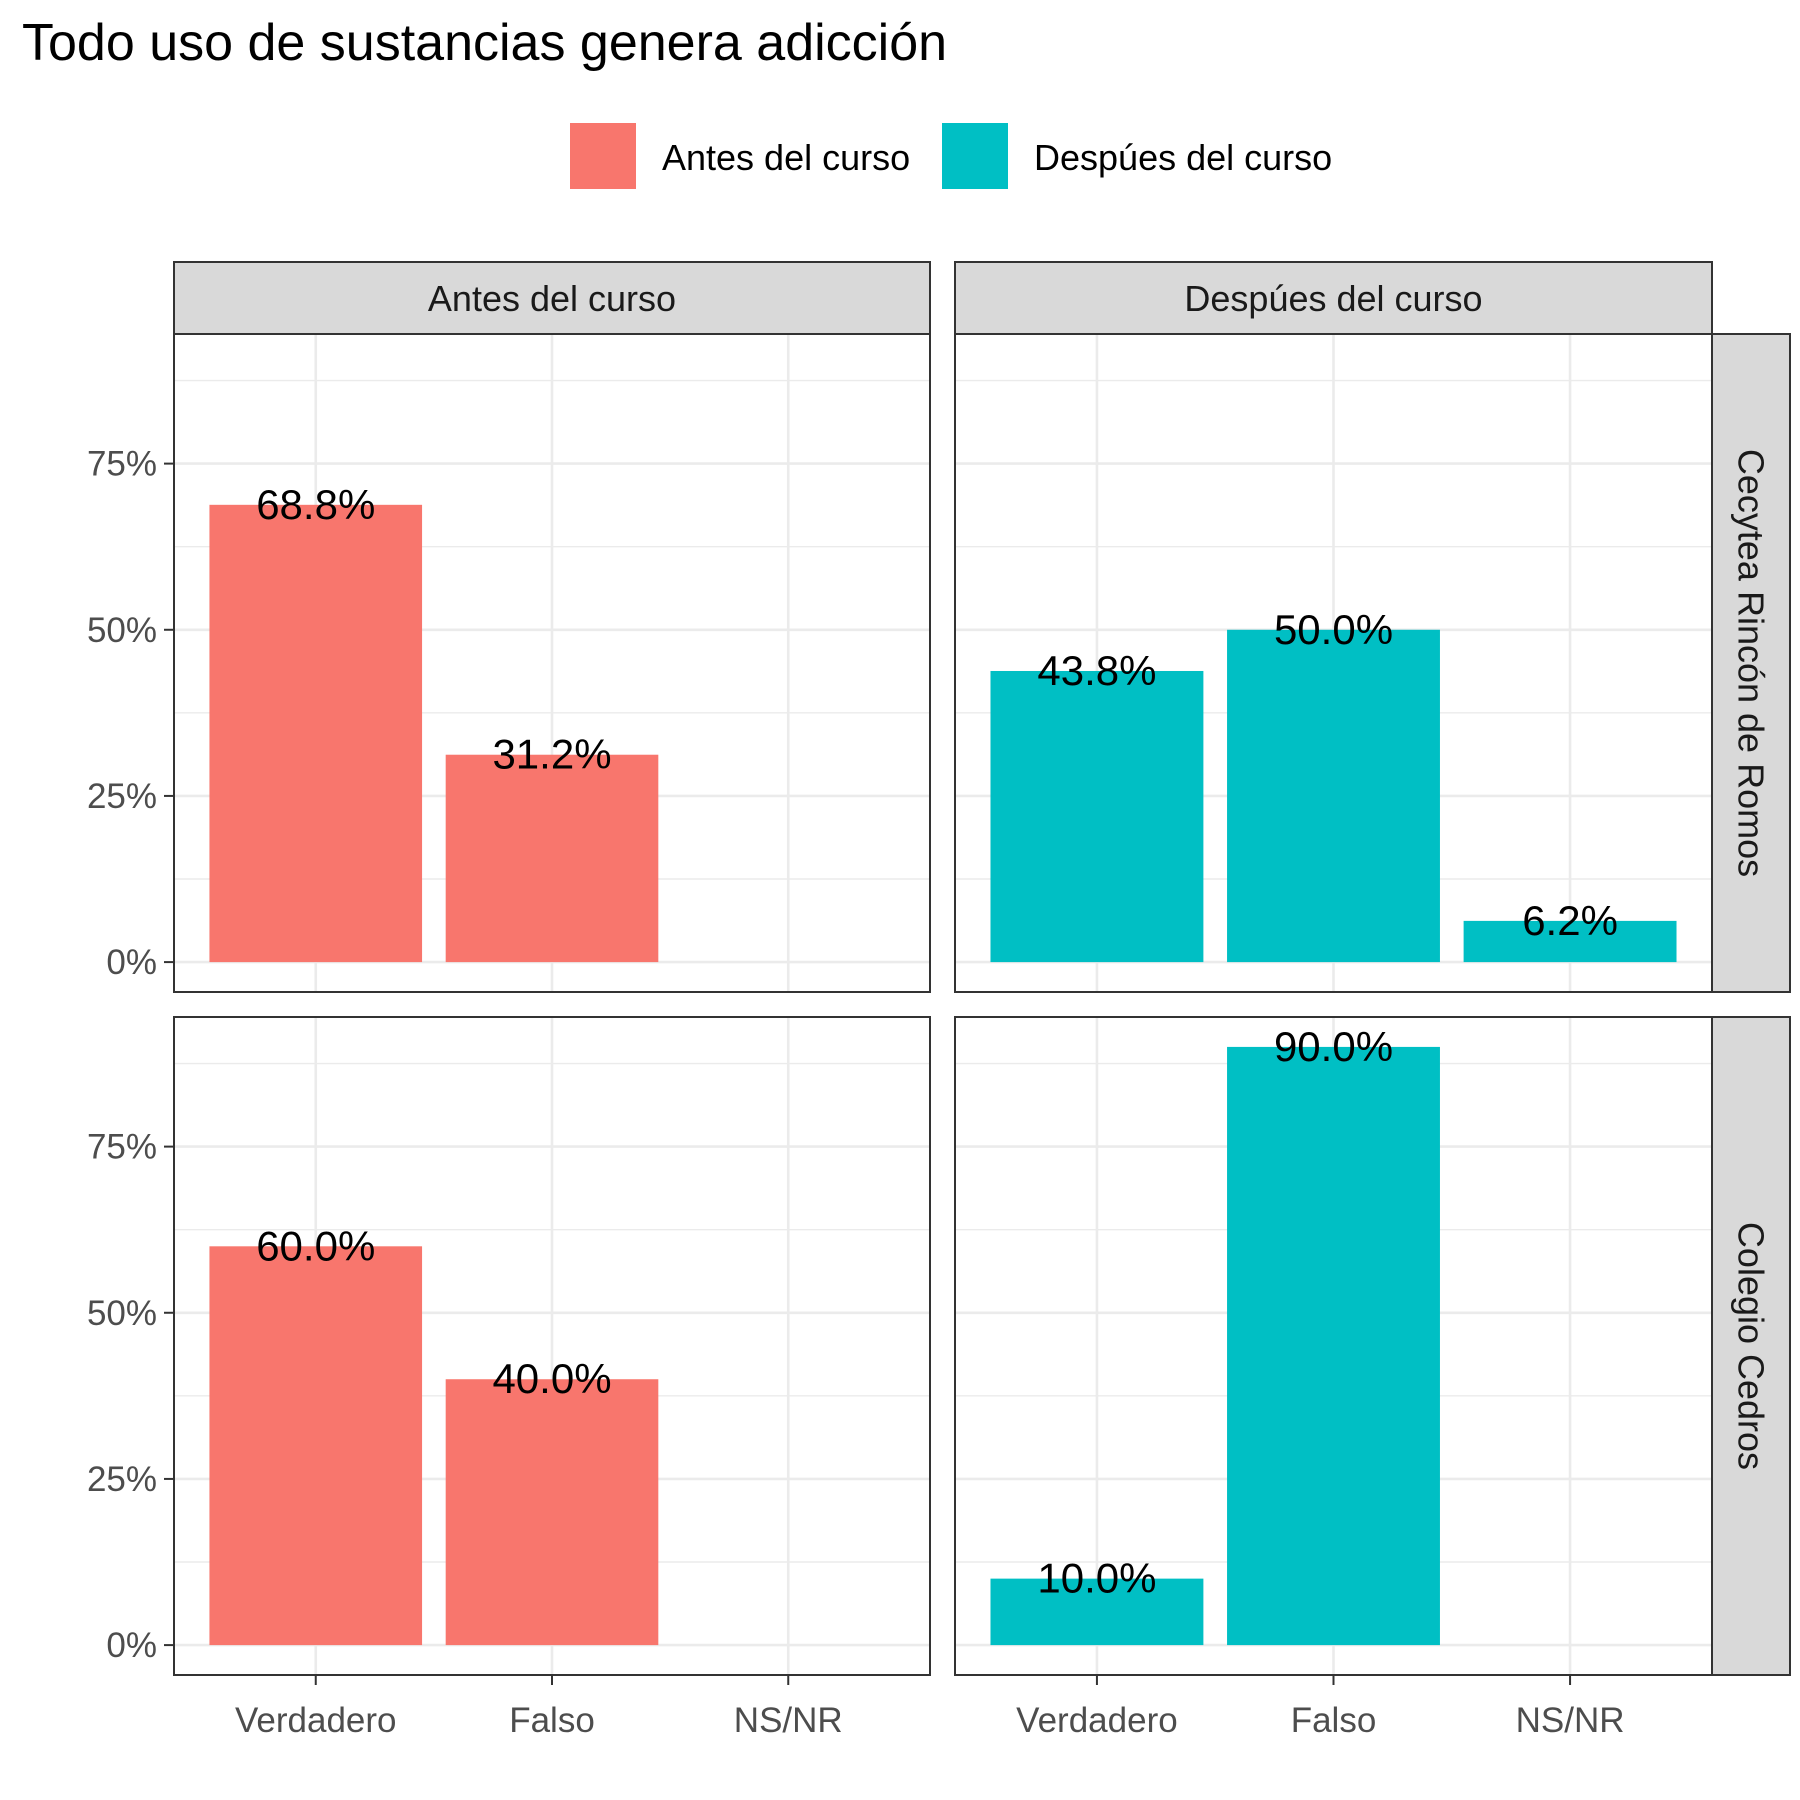 The width and height of the screenshot is (1800, 1800). Describe the element at coordinates (1333, 629) in the screenshot. I see `data-label: 50.0%` at that location.